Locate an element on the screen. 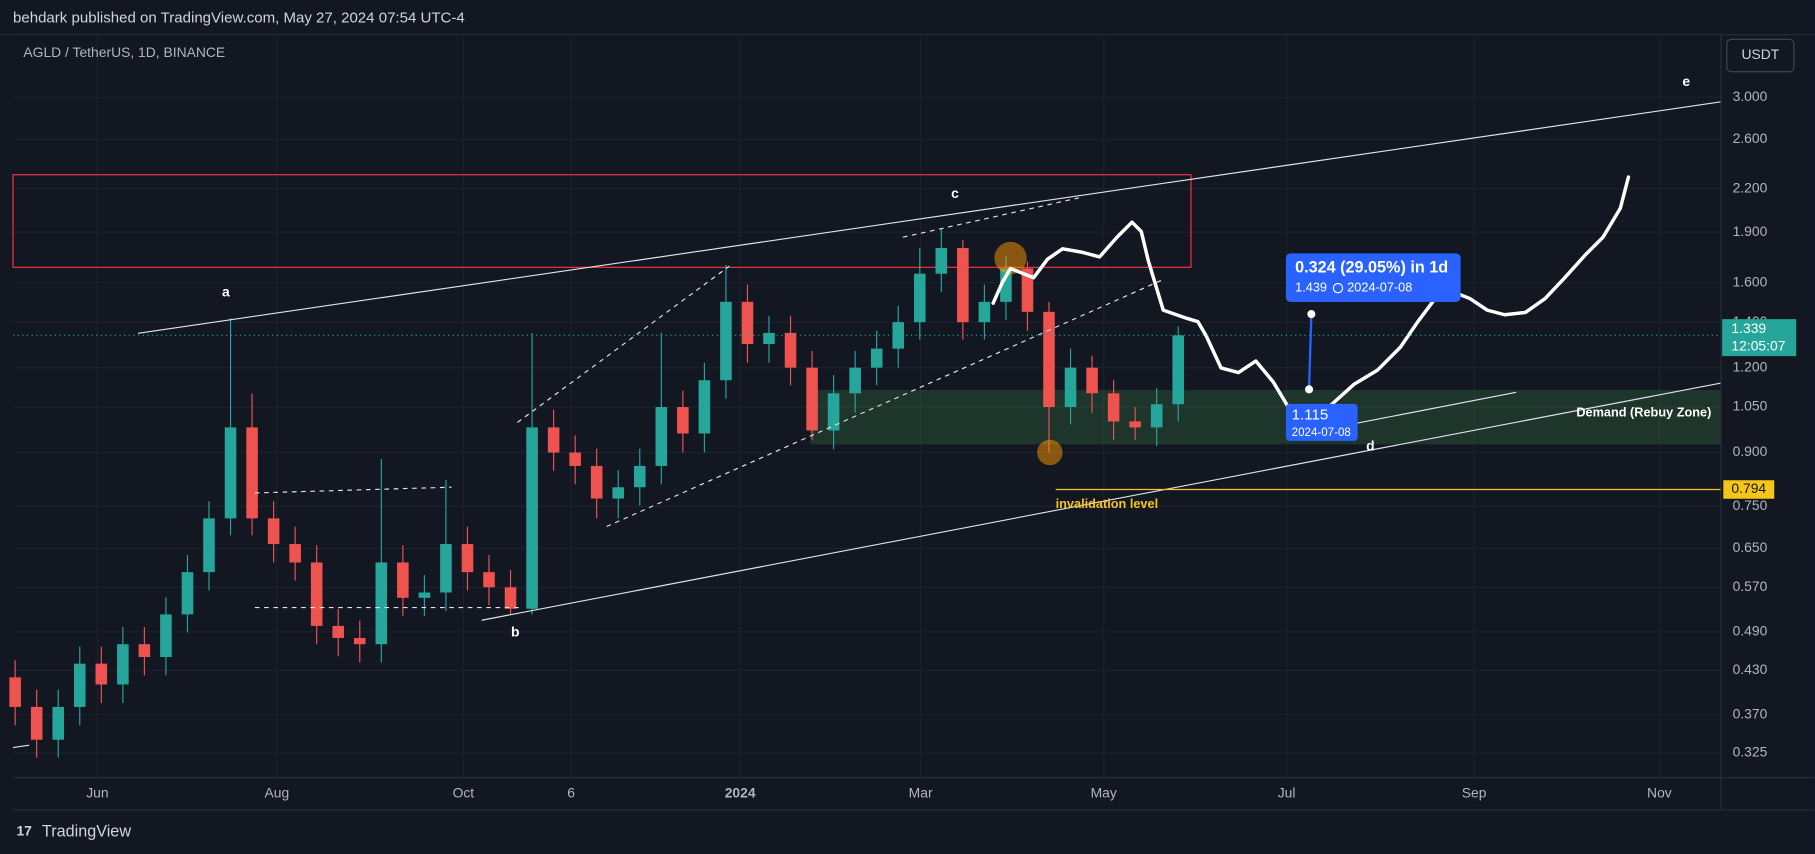 The height and width of the screenshot is (854, 1815). start-price: 1.115 is located at coordinates (1310, 414).